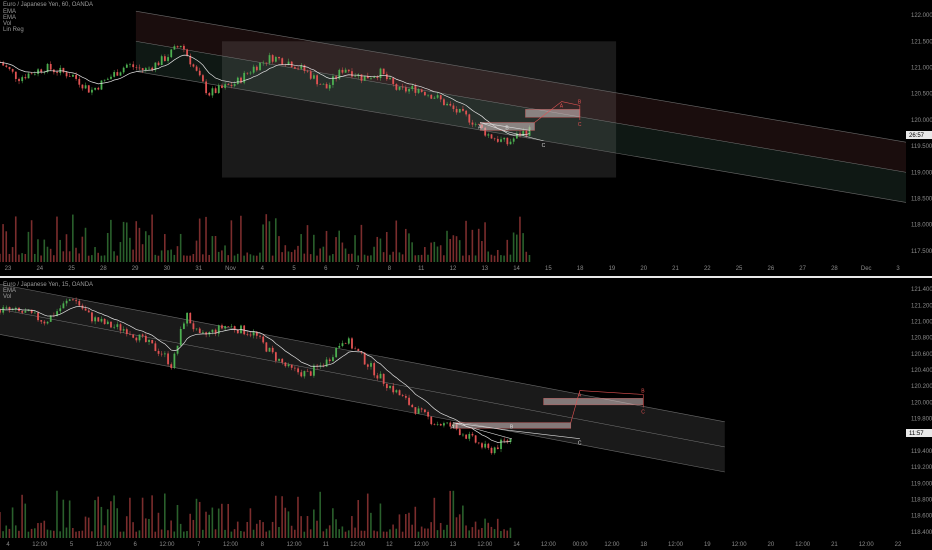 The image size is (932, 550). I want to click on top-ytick-label: 117.500, so click(921, 252).